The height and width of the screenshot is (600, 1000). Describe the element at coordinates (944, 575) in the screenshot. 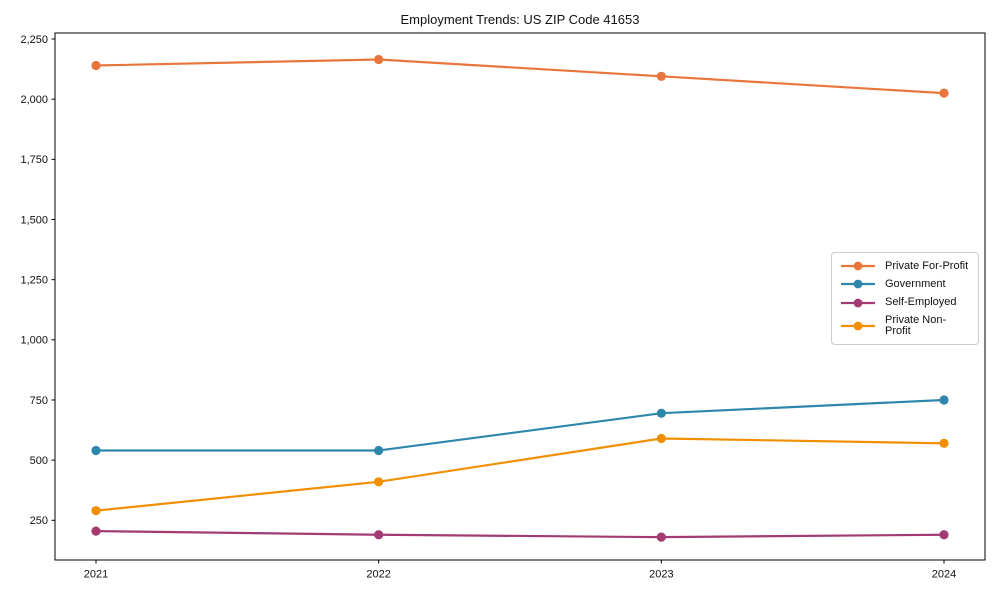

I see `x-tick-label: 2024` at that location.